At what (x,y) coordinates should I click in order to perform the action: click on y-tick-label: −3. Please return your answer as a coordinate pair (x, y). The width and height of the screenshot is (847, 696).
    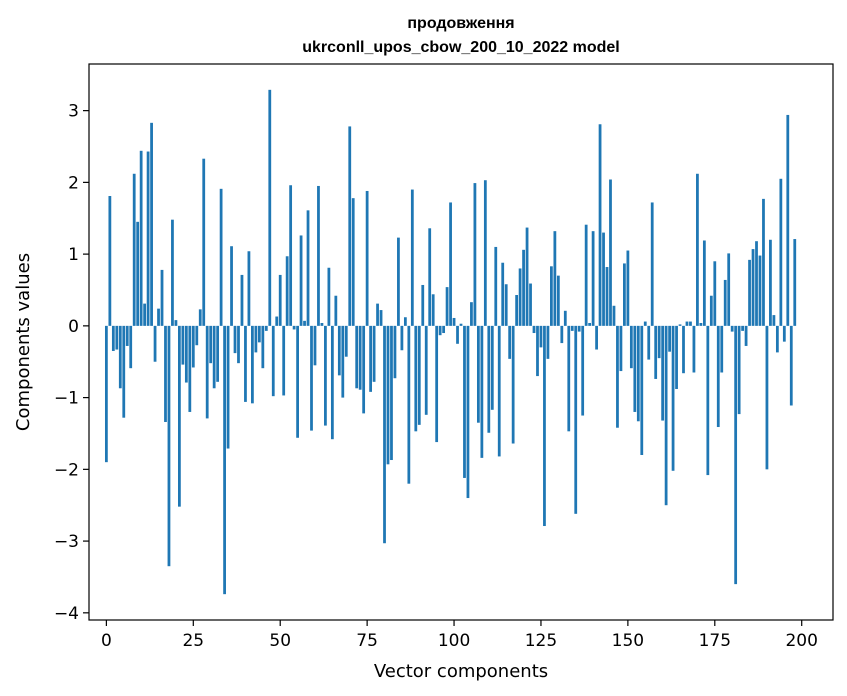
    Looking at the image, I should click on (66, 542).